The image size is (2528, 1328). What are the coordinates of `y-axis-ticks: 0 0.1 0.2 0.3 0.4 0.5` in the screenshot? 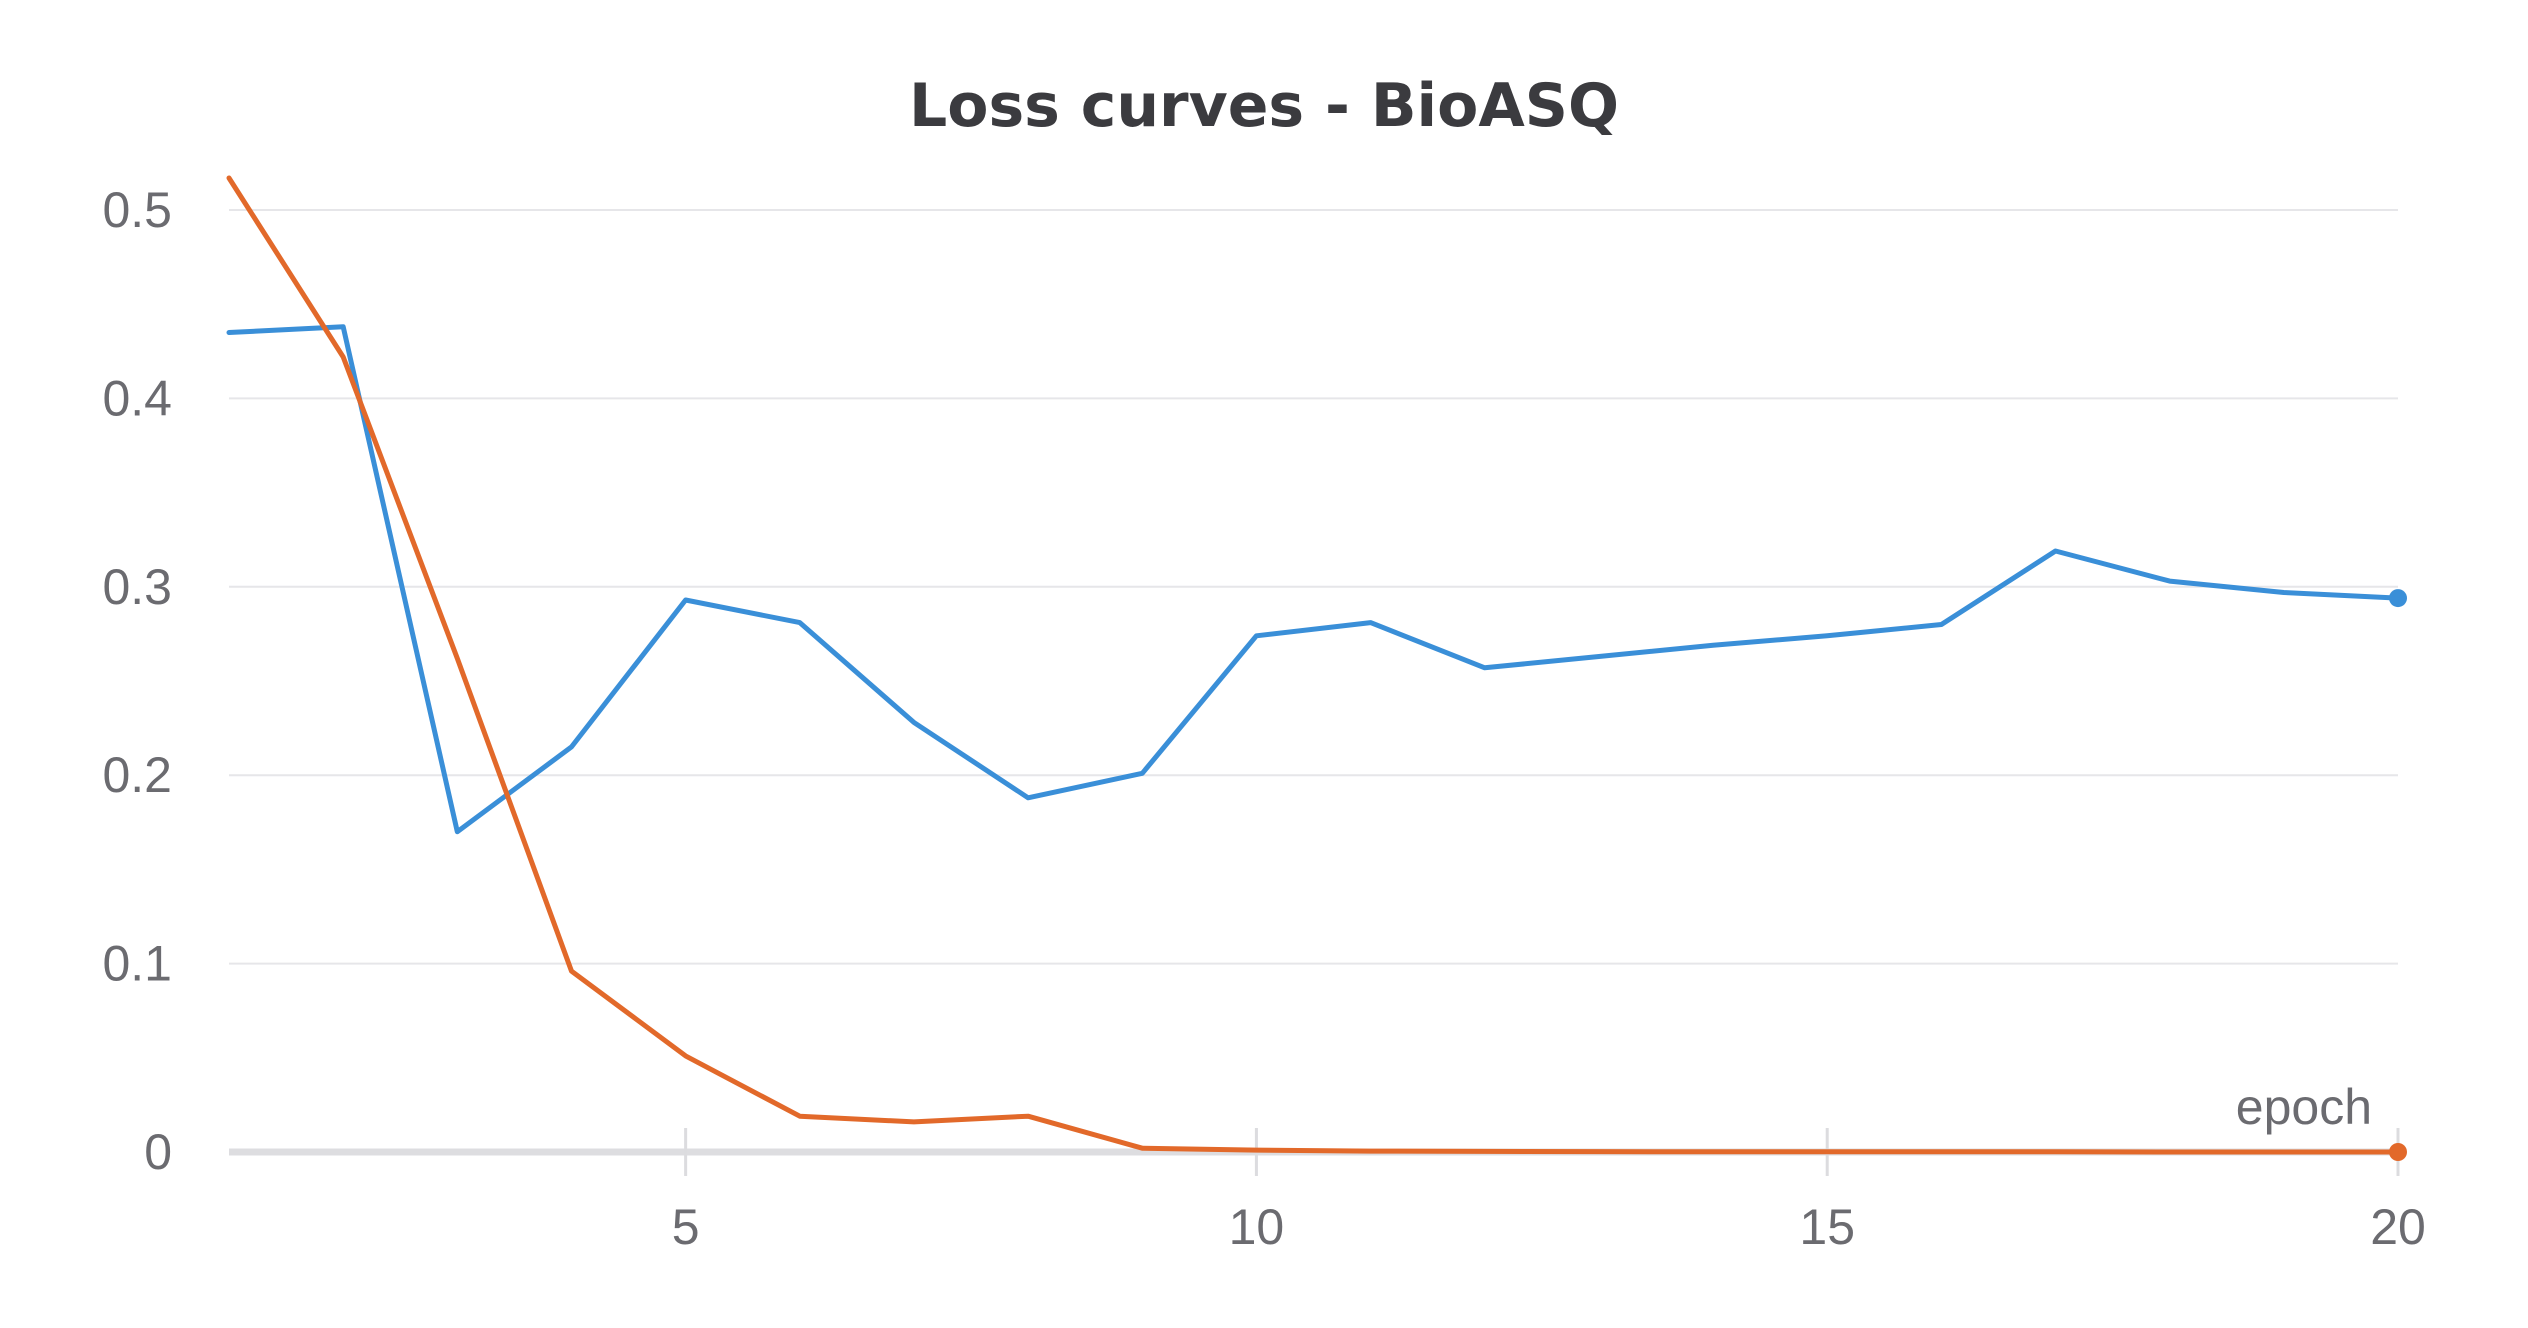 It's located at (137, 681).